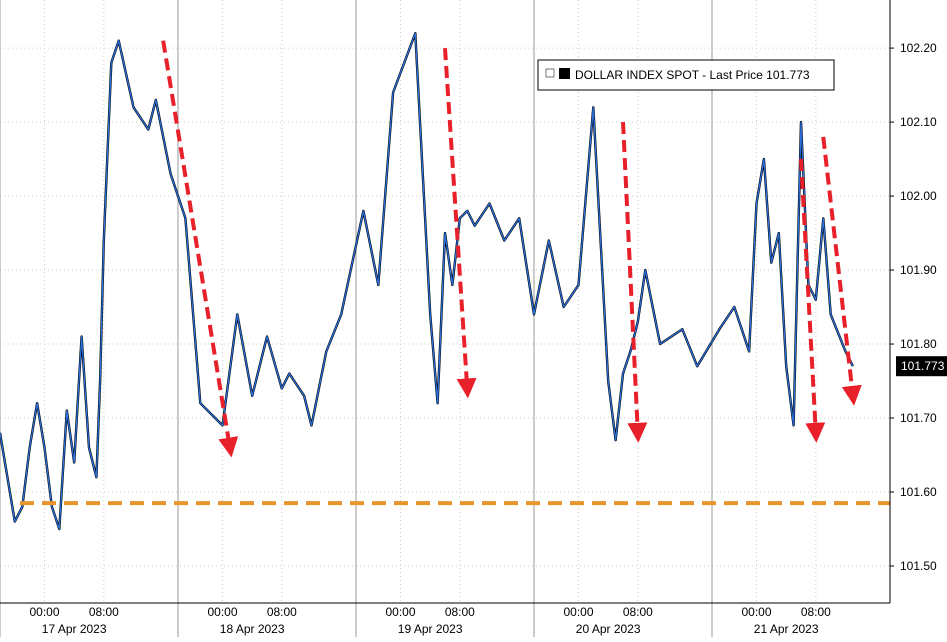  Describe the element at coordinates (786, 629) in the screenshot. I see `x-date-label: 21 Apr 2023` at that location.